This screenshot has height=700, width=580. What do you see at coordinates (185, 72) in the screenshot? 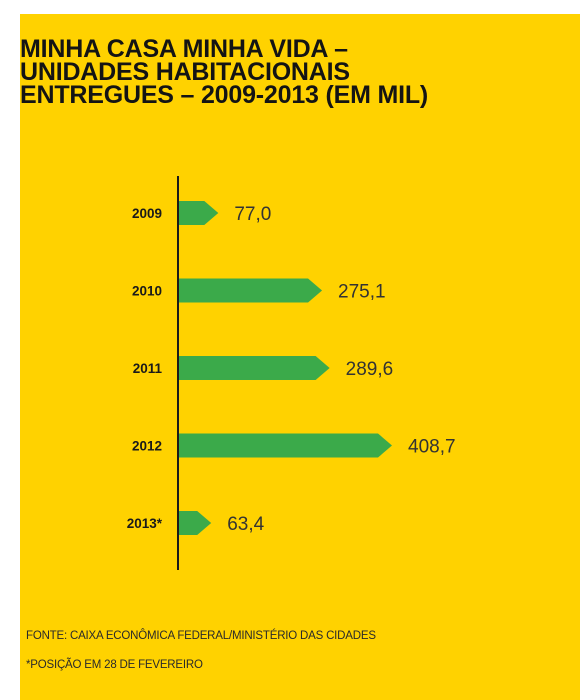
I see `title-line-2: UNIDADES HABITACIONAIS` at bounding box center [185, 72].